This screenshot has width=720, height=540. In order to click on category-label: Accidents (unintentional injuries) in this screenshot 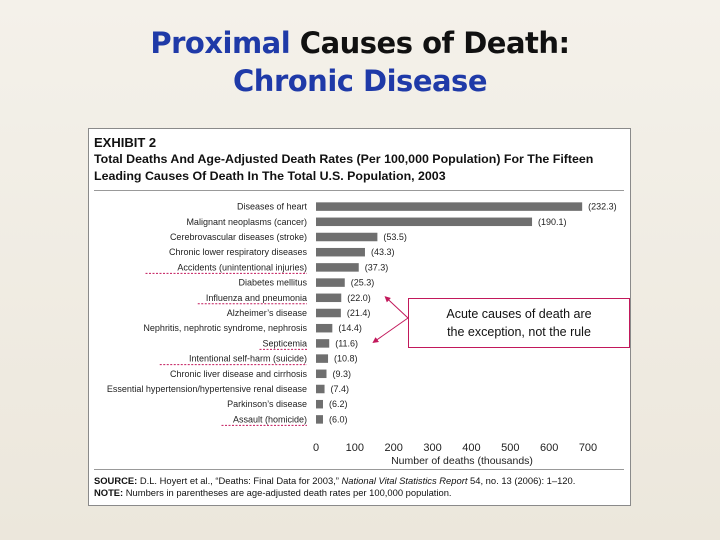, I will do `click(242, 267)`.